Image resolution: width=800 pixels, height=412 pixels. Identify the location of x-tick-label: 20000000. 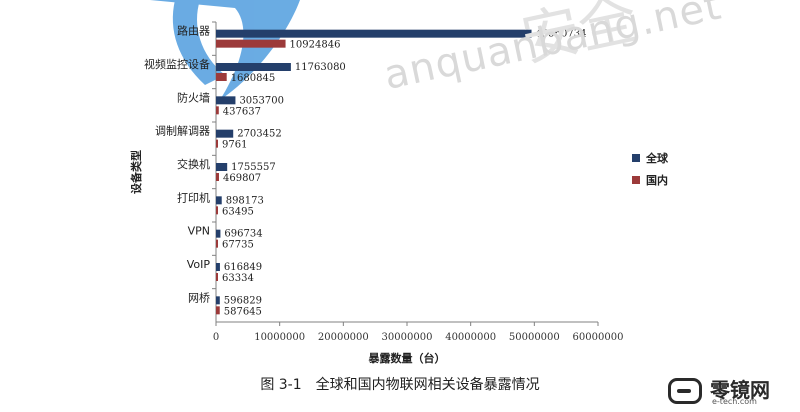
(343, 337).